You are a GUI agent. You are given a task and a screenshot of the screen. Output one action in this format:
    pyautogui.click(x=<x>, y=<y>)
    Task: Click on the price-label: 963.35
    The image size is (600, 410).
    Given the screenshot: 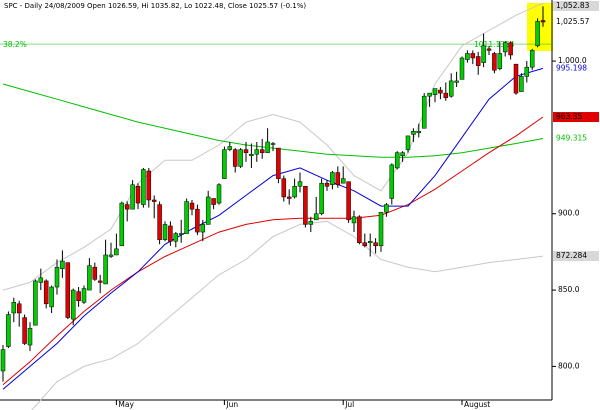 What is the action you would take?
    pyautogui.click(x=569, y=116)
    